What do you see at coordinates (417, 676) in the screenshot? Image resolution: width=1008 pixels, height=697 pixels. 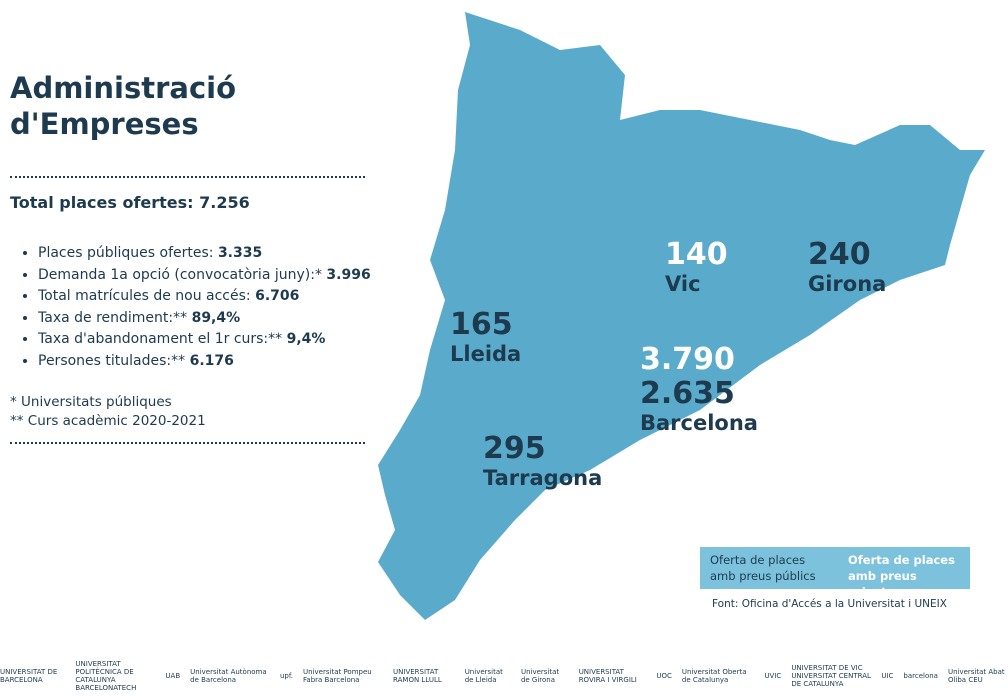 I see `logo: UNIVERSITAT RAMON LLULL` at bounding box center [417, 676].